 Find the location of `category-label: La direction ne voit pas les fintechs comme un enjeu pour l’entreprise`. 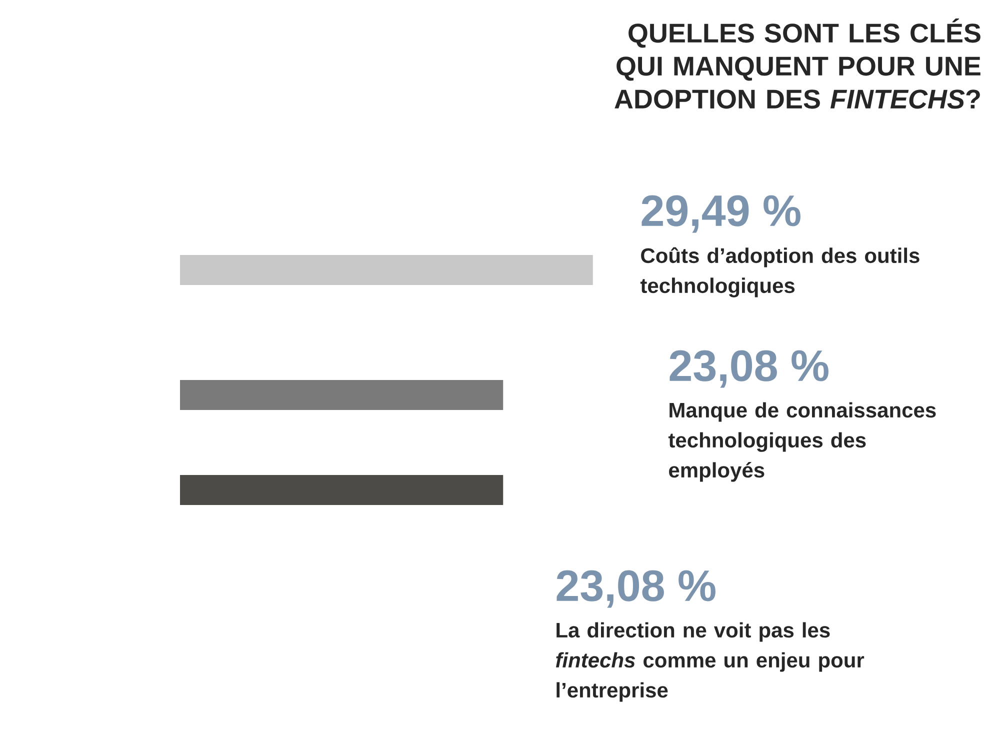

category-label: La direction ne voit pas les fintechs comme un enjeu pour l’entreprise is located at coordinates (710, 662).